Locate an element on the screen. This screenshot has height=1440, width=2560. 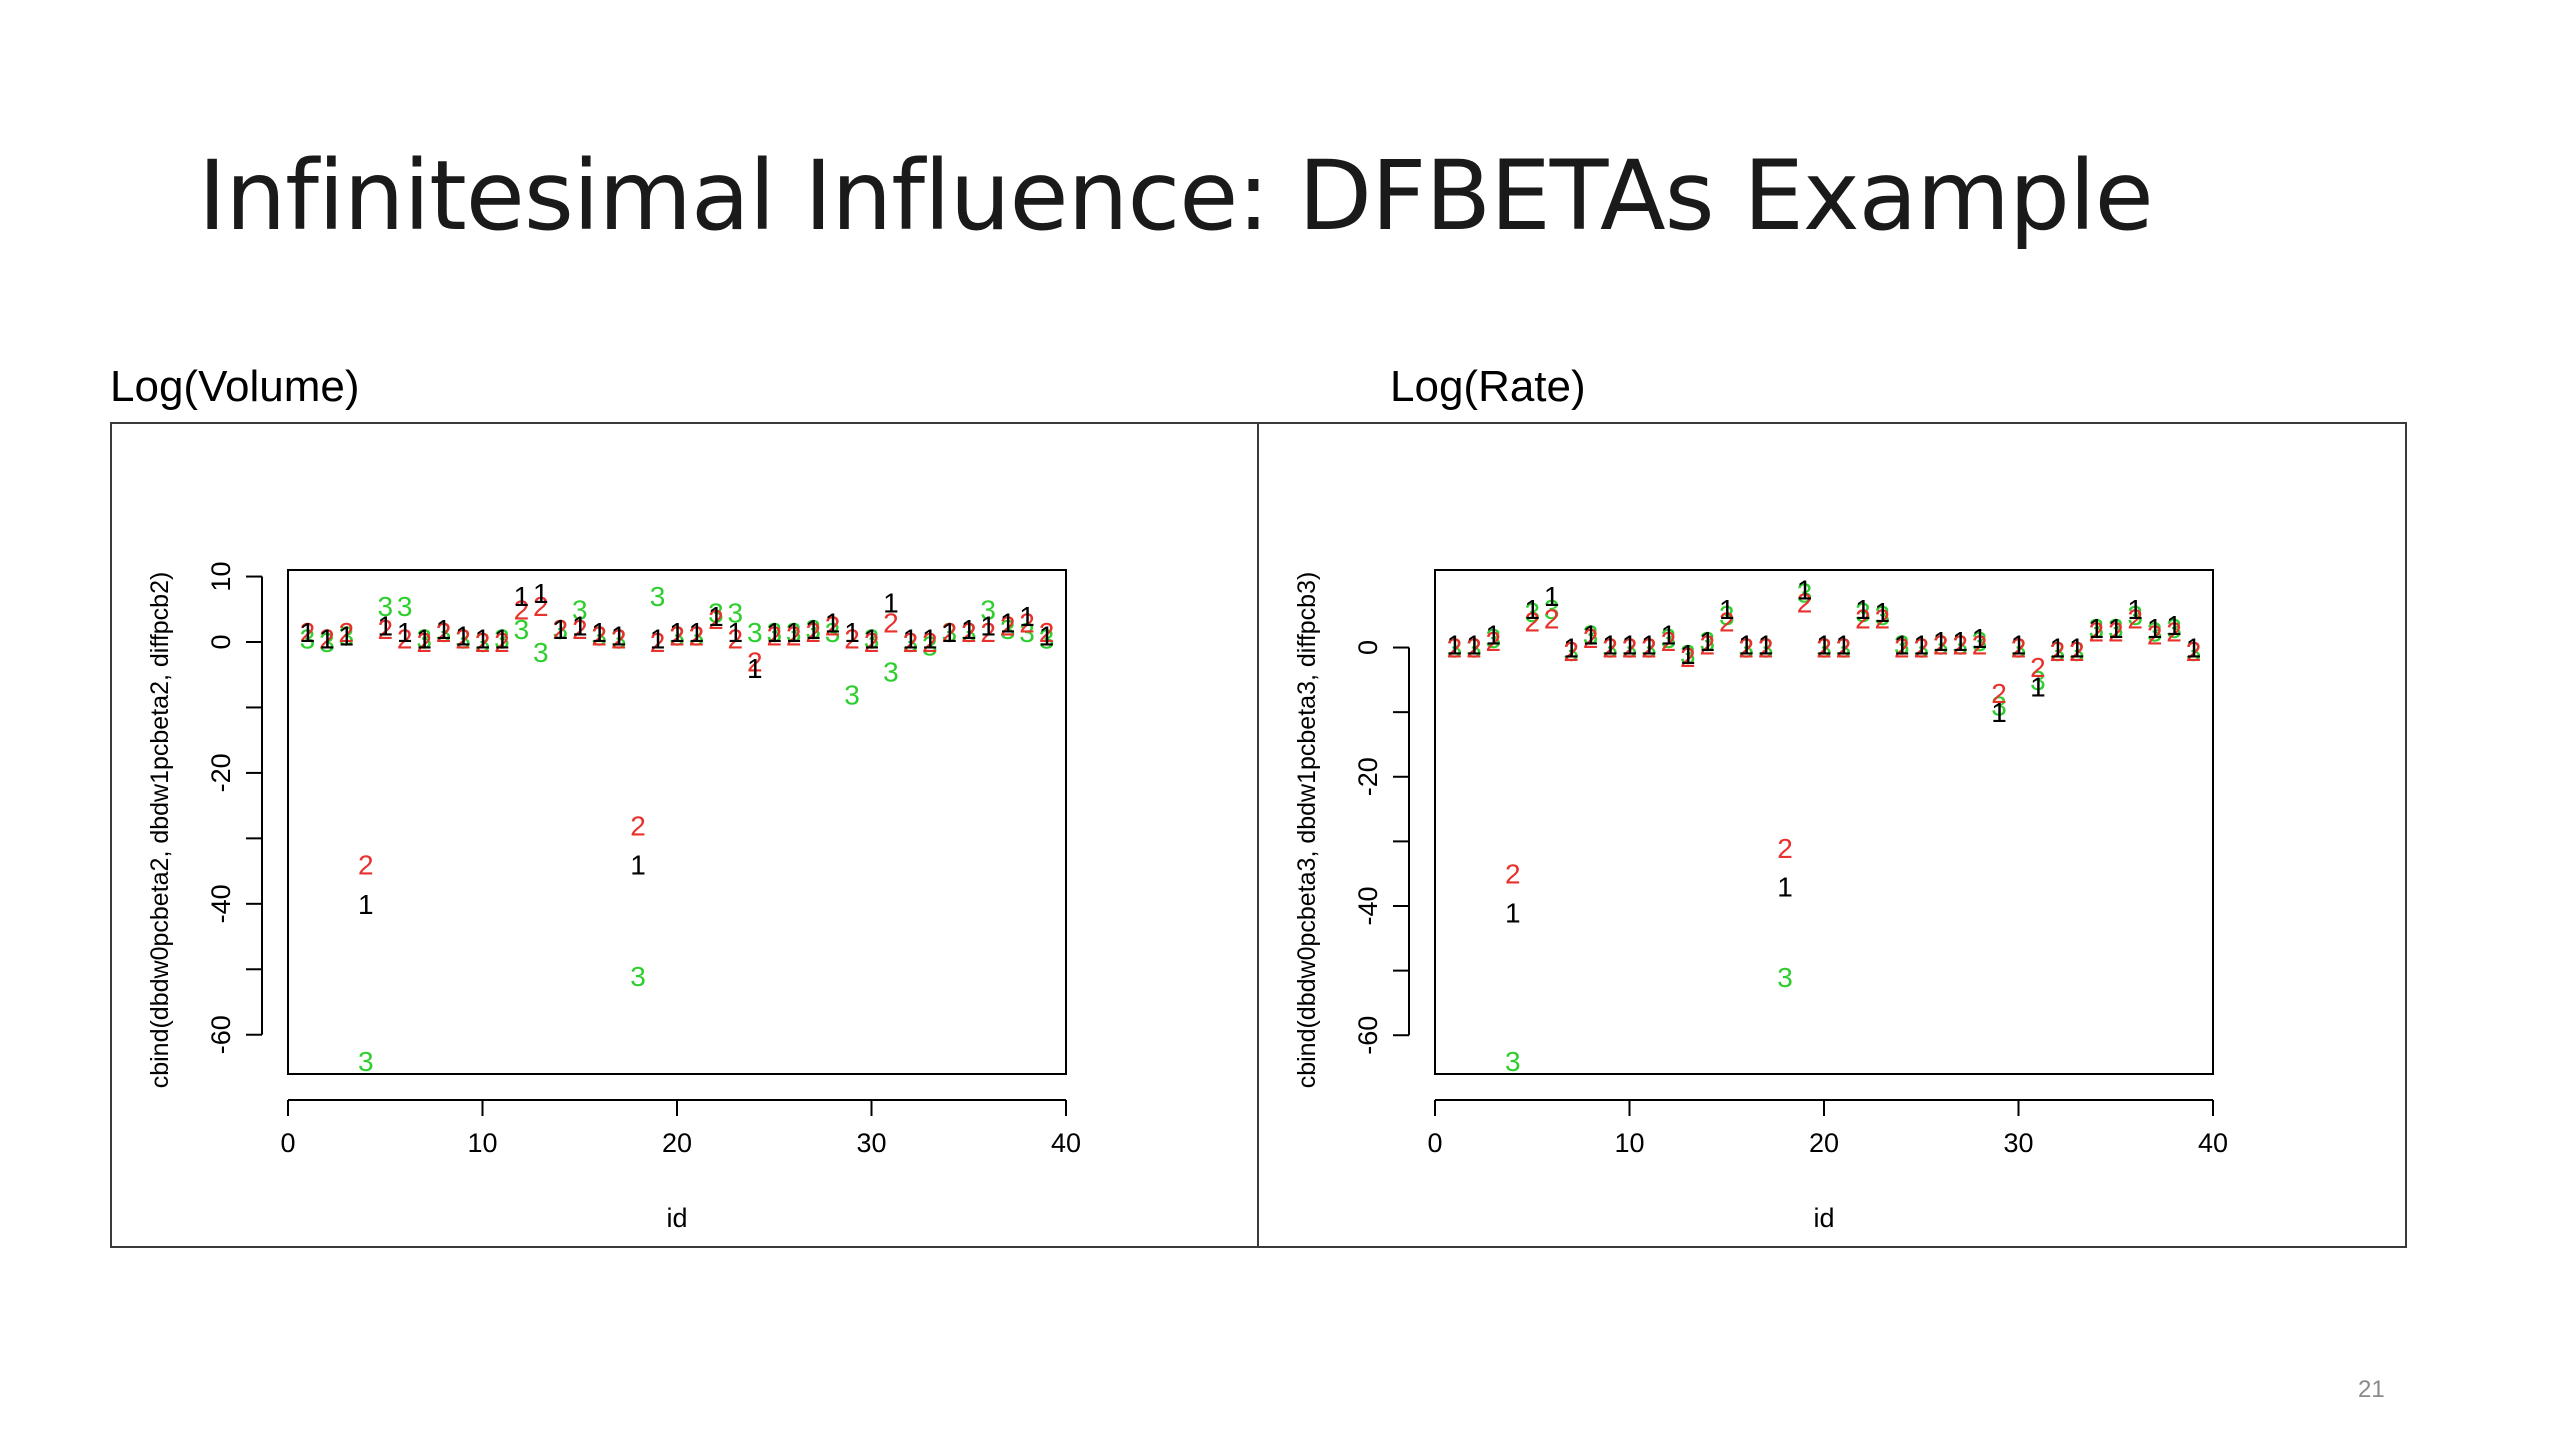
point-series-3-id-28: 3 is located at coordinates (833, 632).